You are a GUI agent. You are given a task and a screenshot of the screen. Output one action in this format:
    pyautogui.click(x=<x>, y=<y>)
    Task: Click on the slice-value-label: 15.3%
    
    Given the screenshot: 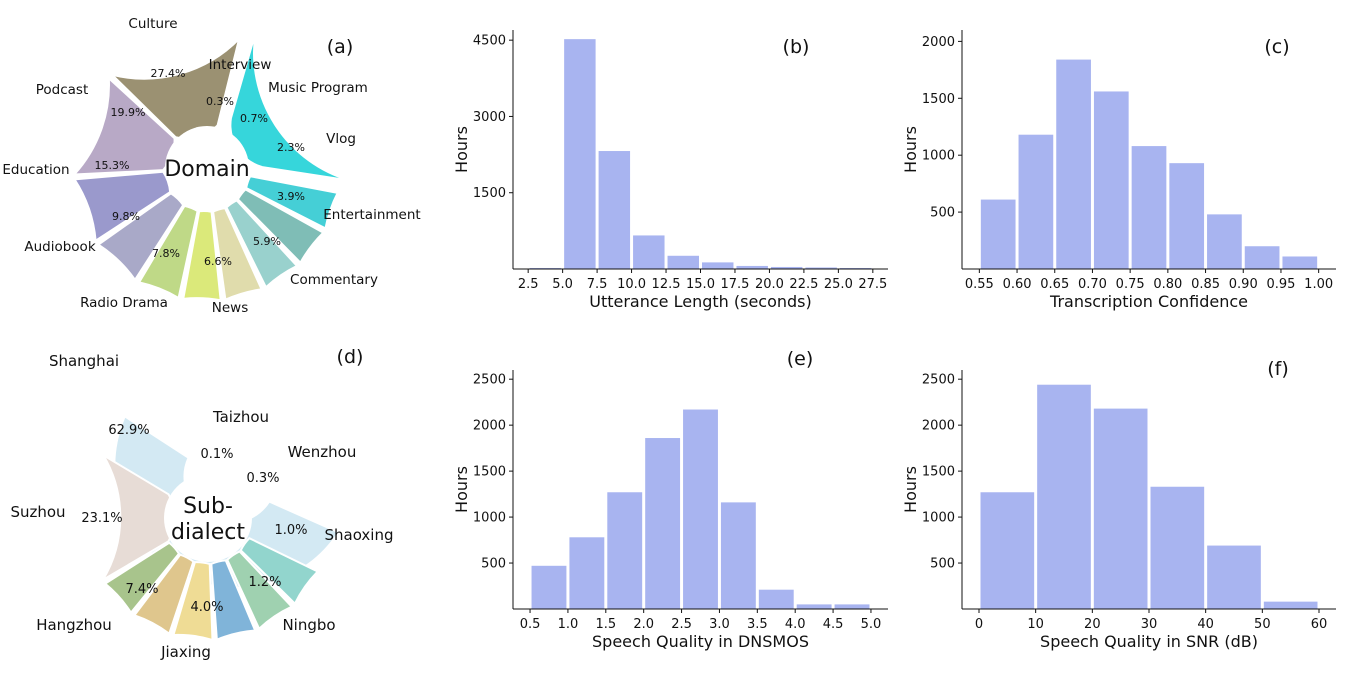 What is the action you would take?
    pyautogui.click(x=112, y=165)
    